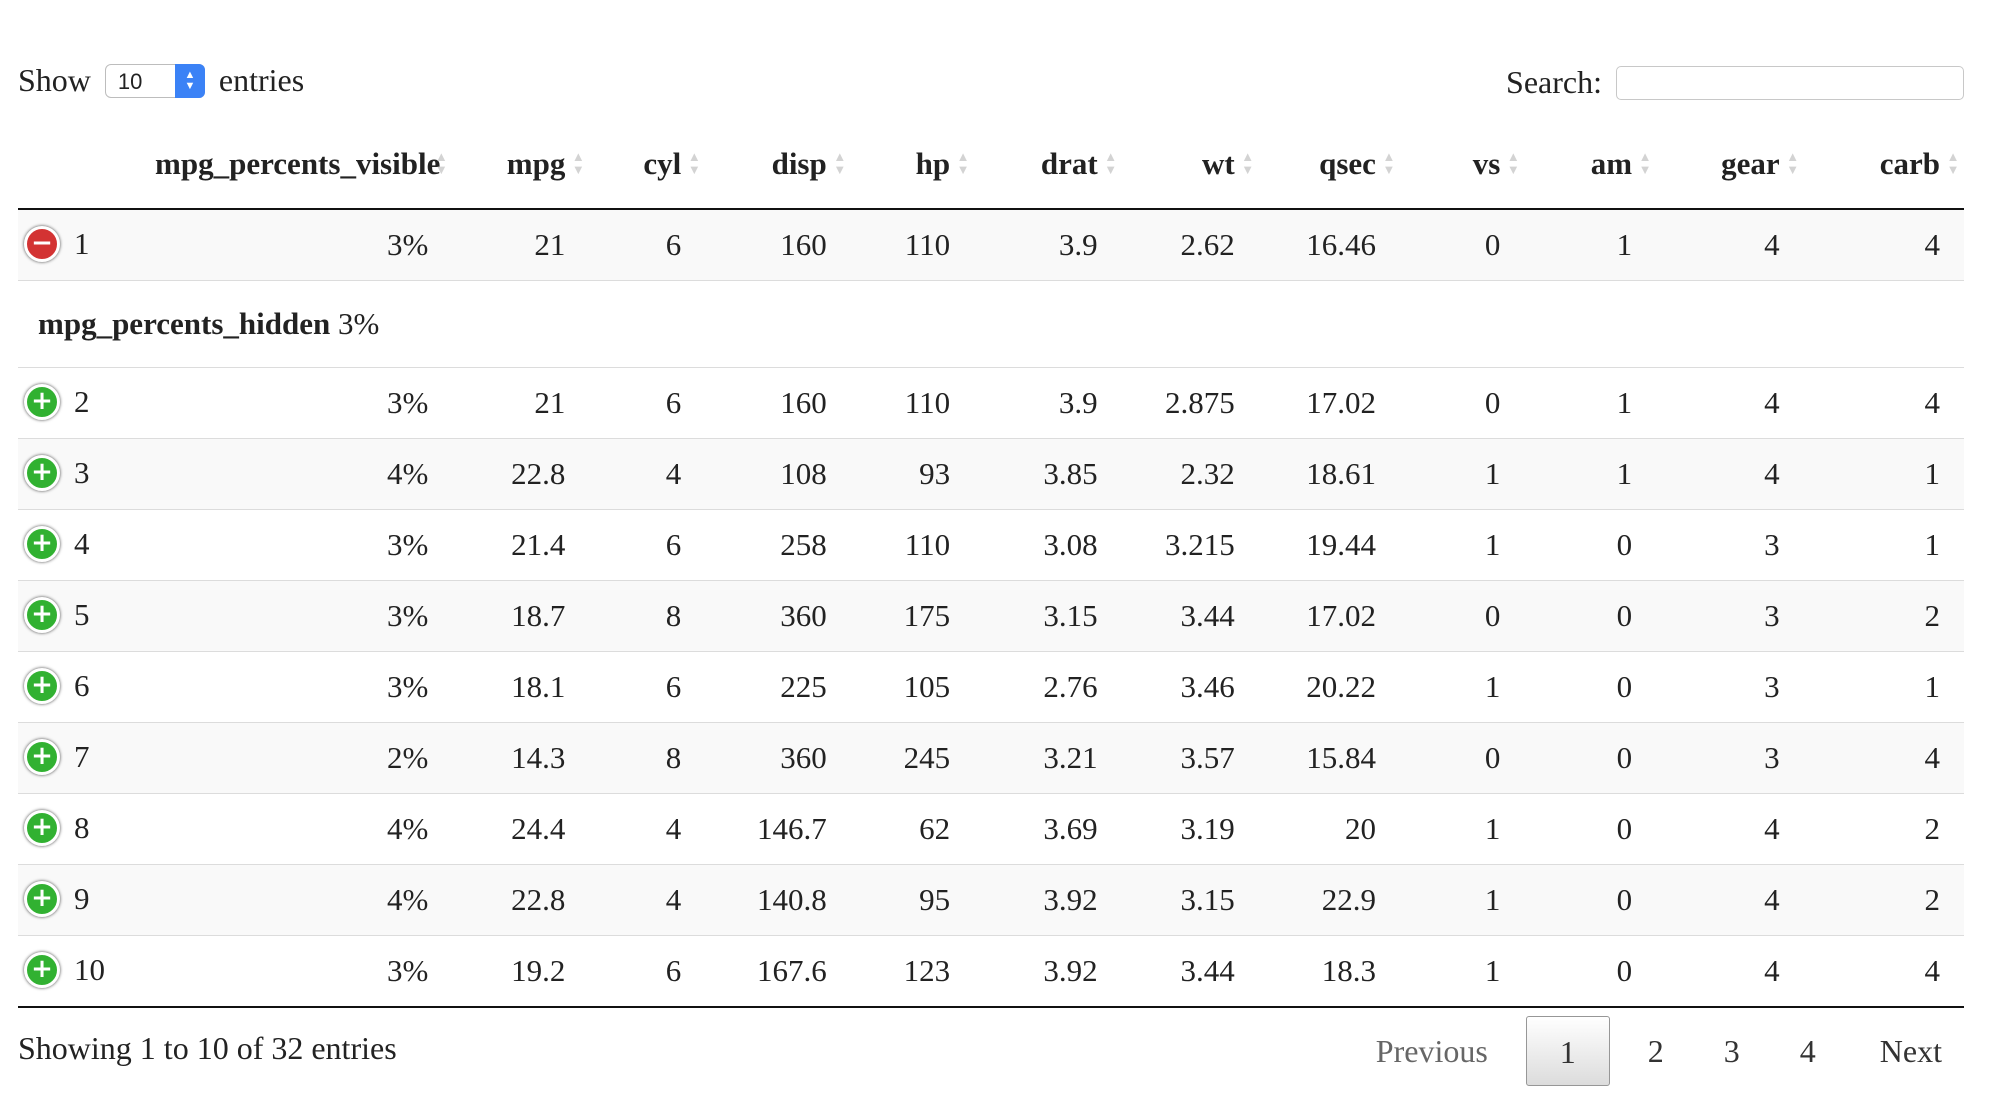 This screenshot has width=1990, height=1108. Describe the element at coordinates (1790, 82) in the screenshot. I see `search-input` at that location.